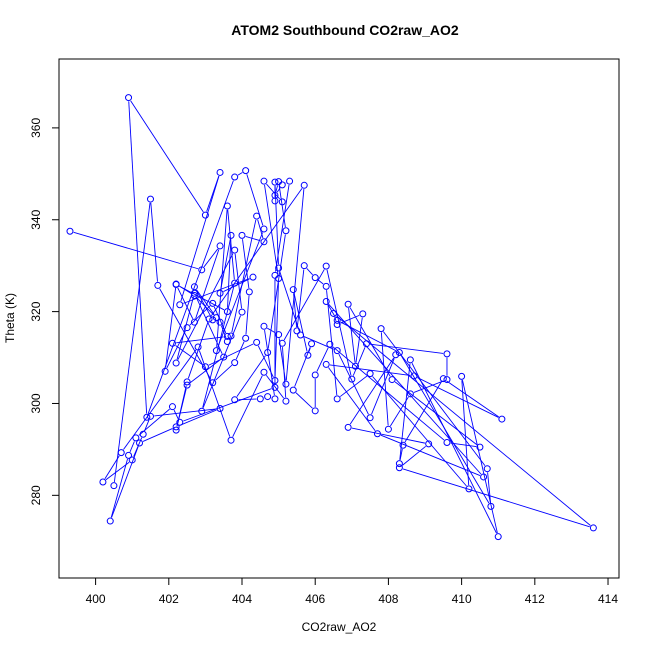  Describe the element at coordinates (169, 599) in the screenshot. I see `x-tick-label: 402` at that location.